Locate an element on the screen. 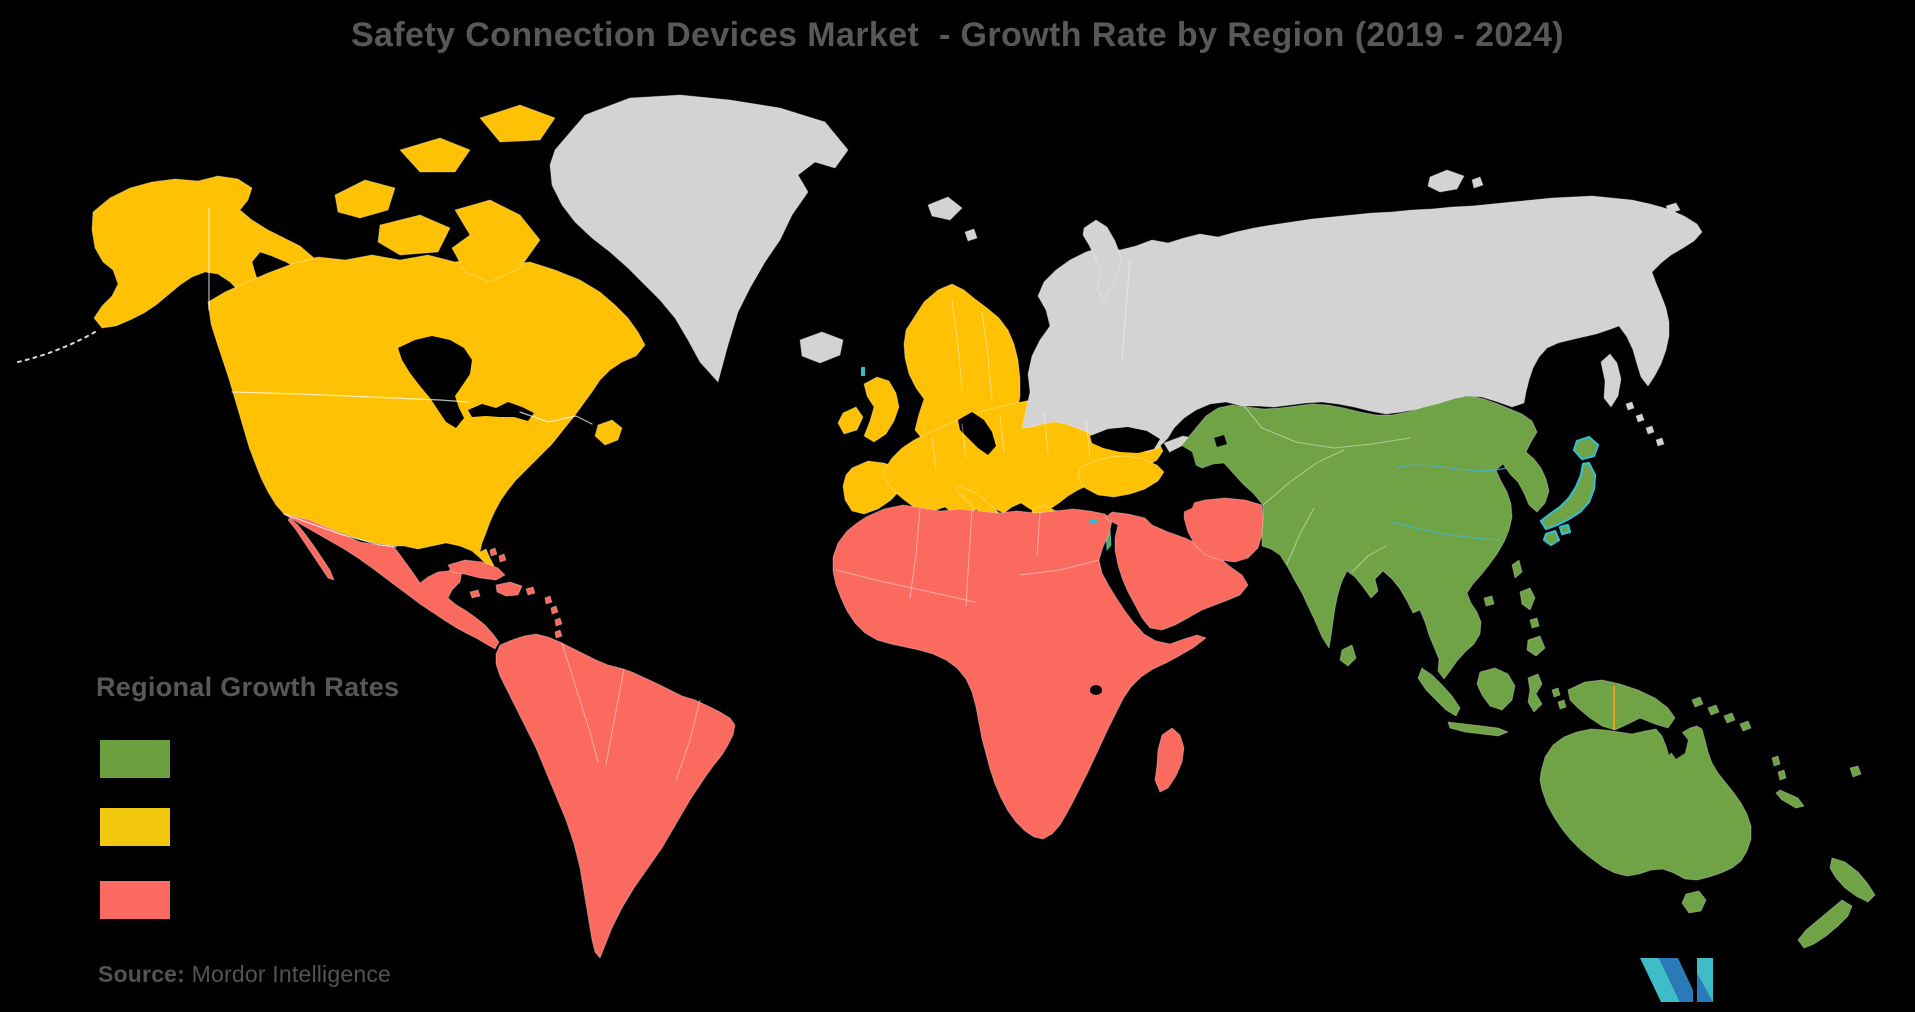  logo-teal-ribbon is located at coordinates (1660, 980).